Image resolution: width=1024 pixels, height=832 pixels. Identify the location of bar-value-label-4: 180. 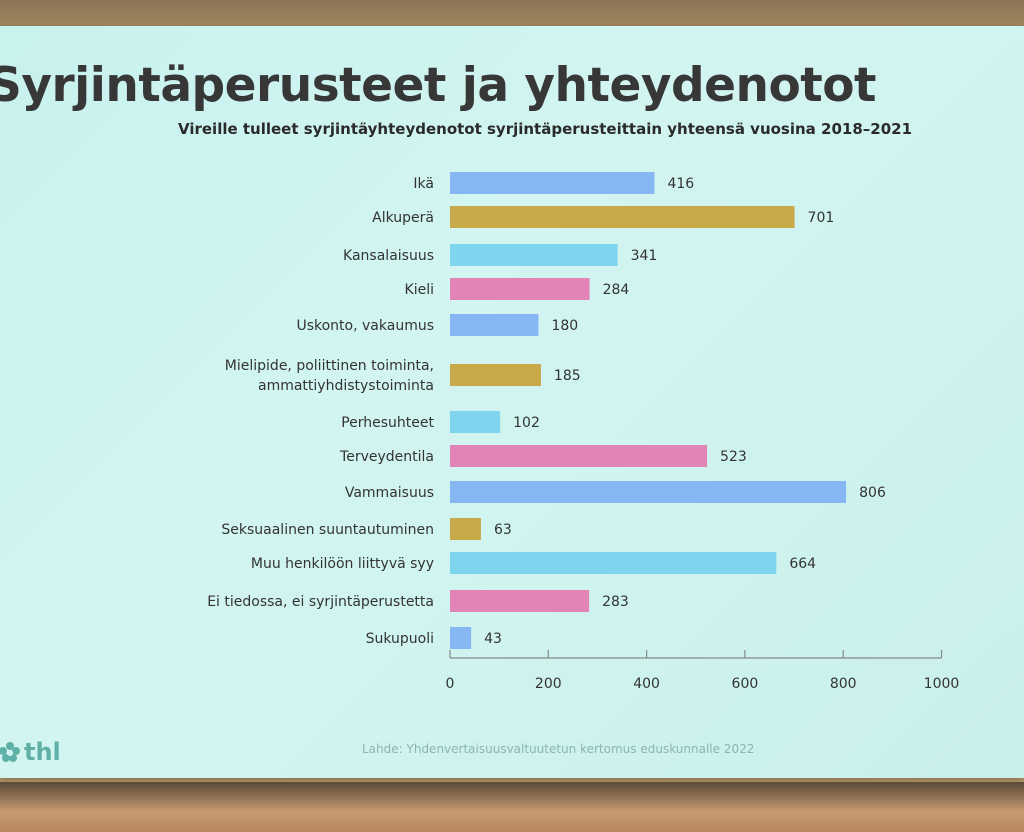
(564, 326).